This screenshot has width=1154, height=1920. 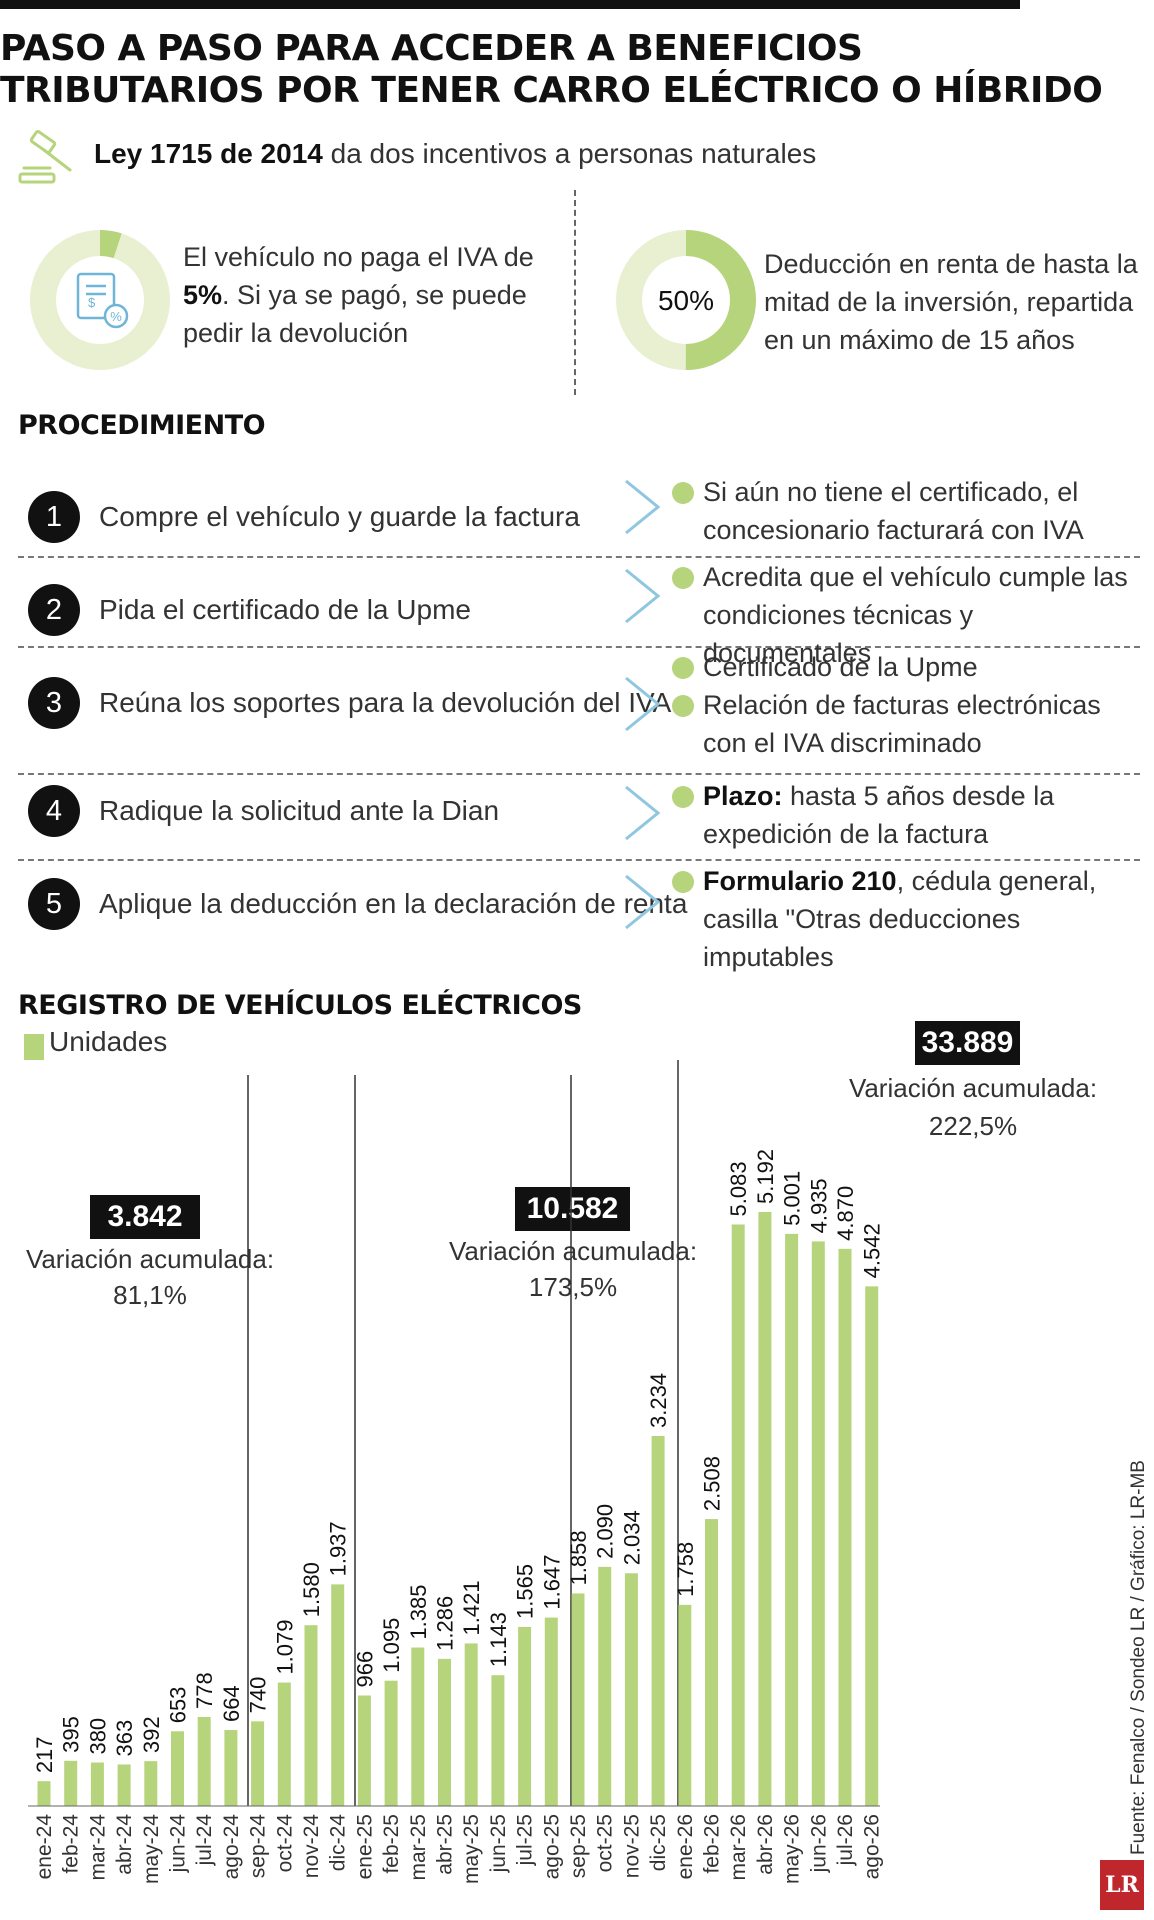 I want to click on total-2026-box: 33.889, so click(x=967, y=1043).